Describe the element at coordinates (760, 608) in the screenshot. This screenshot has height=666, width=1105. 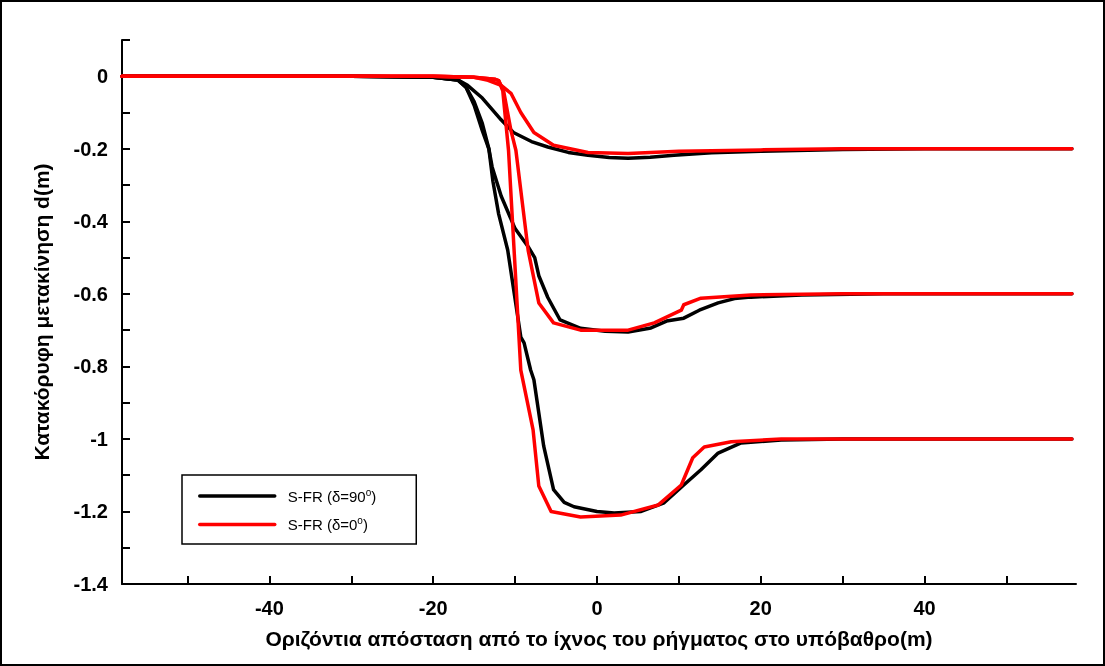
I see `x-tick-label: 20` at that location.